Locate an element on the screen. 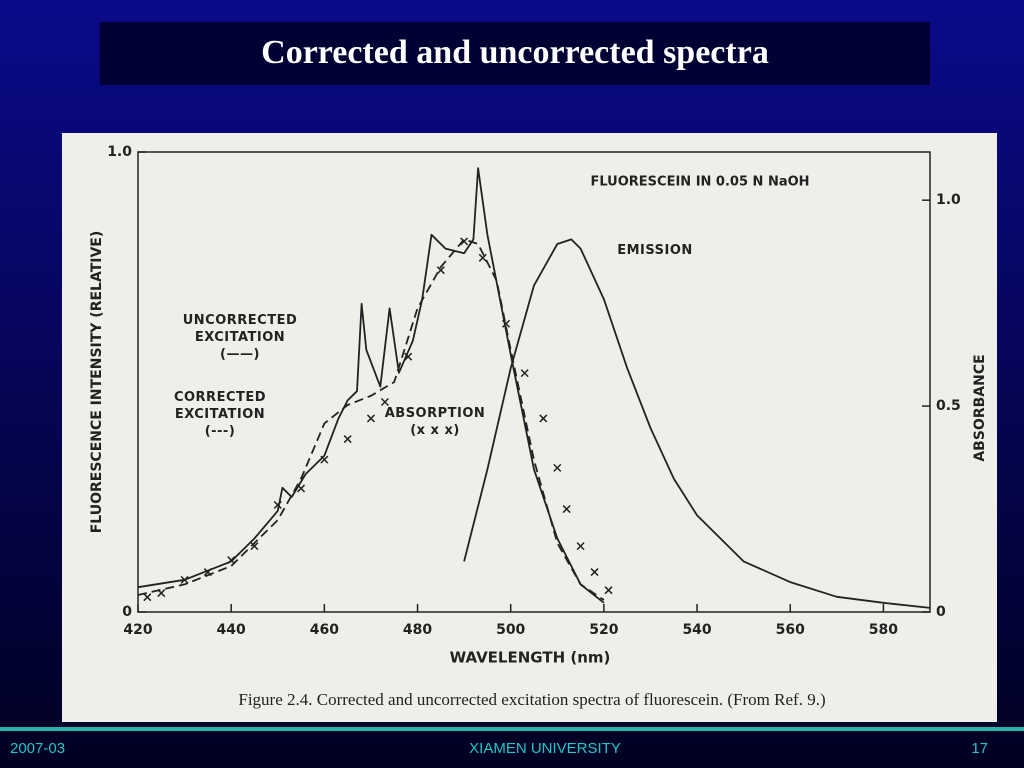 The height and width of the screenshot is (768, 1024). footer-date: 2007-03 is located at coordinates (37, 748).